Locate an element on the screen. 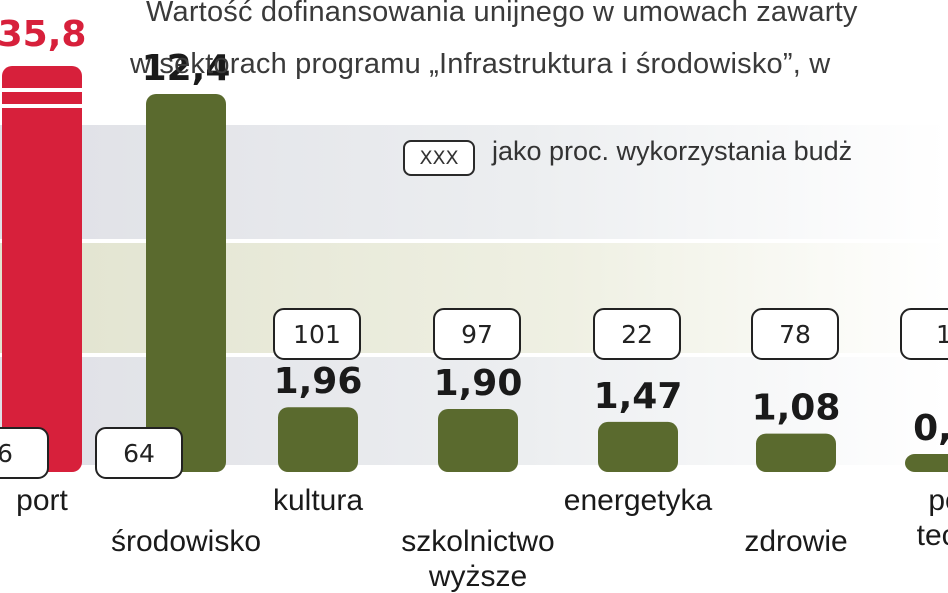 The width and height of the screenshot is (948, 593). category-label: zdrowie is located at coordinates (795, 541).